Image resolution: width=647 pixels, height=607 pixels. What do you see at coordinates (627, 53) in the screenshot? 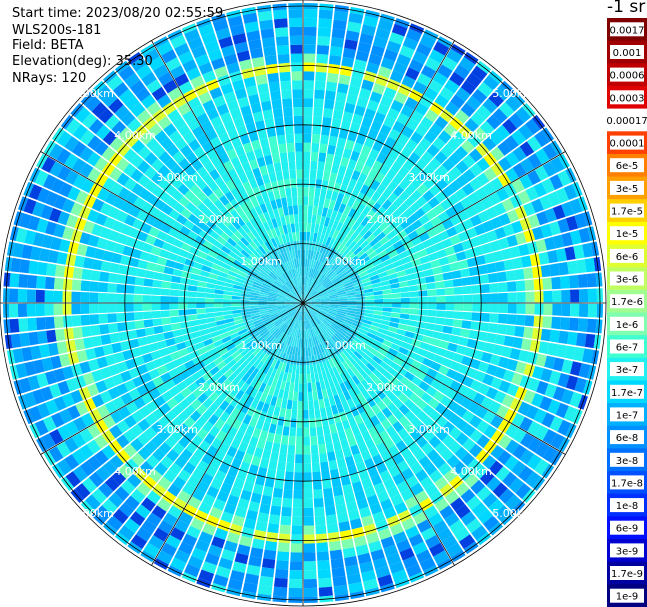
I see `colorbar-tick-label: 0.001` at bounding box center [627, 53].